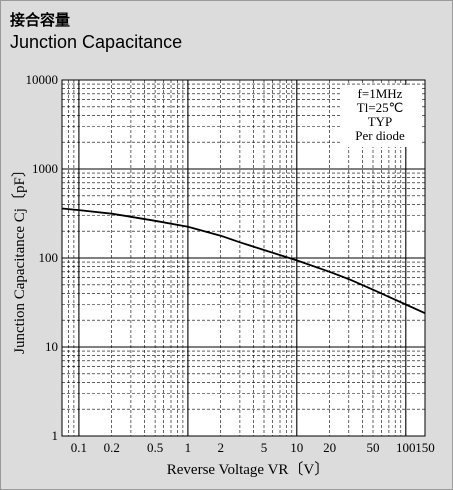 The image size is (453, 490). What do you see at coordinates (296, 447) in the screenshot?
I see `x-tick-label: 10` at bounding box center [296, 447].